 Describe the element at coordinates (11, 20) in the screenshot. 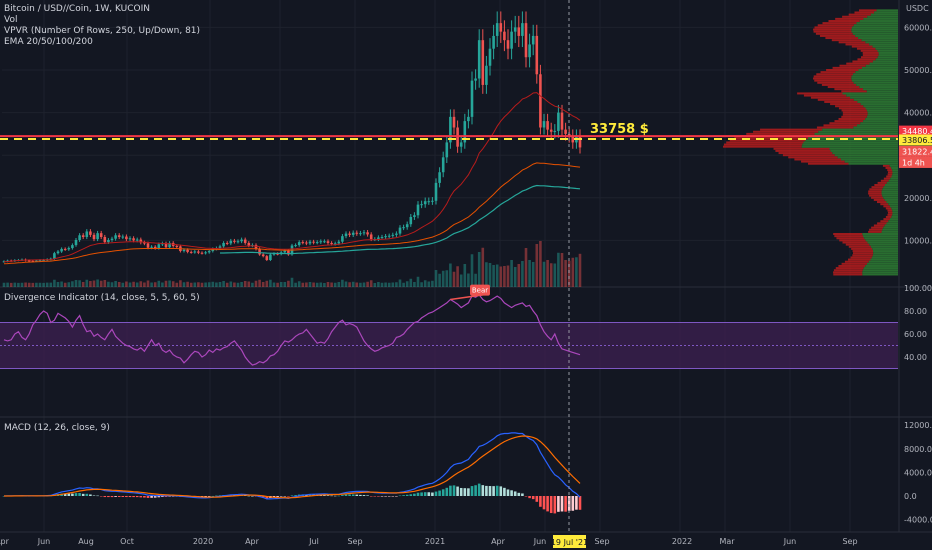

I see `vol-indicator-label: Vol` at that location.